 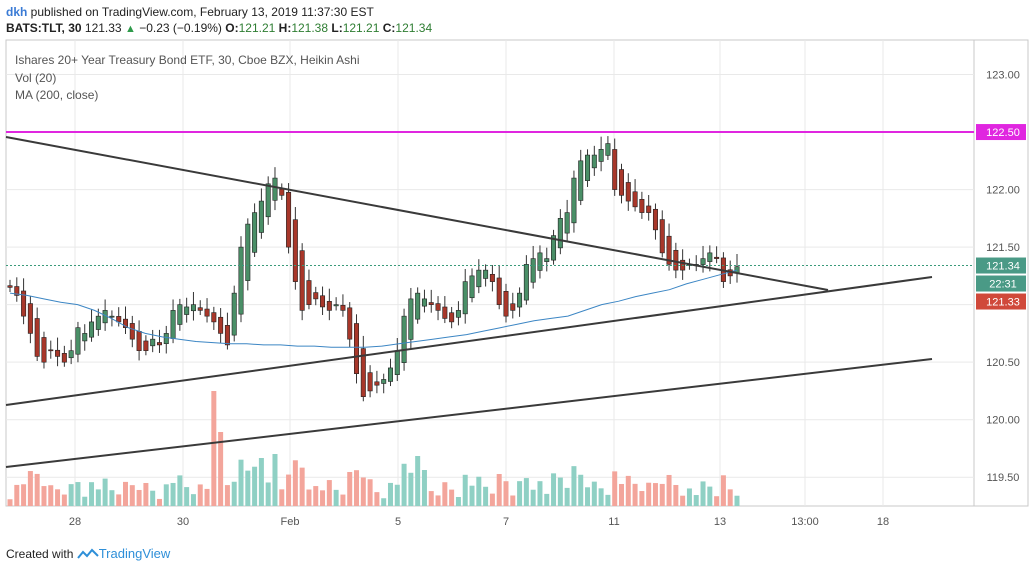 I want to click on symbol: BATS:TLT, 30, so click(x=44, y=28).